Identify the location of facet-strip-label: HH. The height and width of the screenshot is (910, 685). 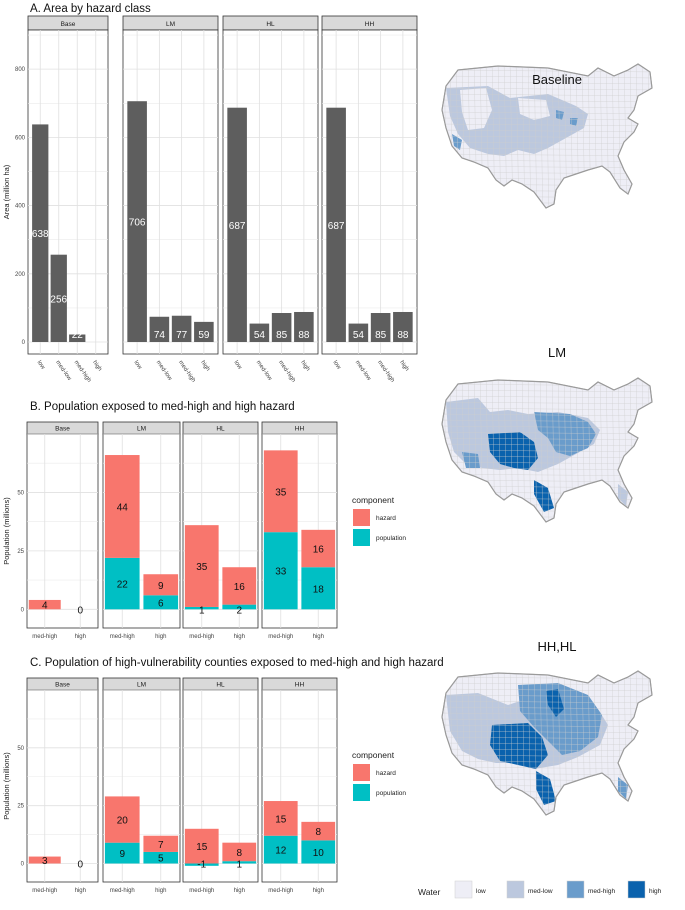
(370, 24).